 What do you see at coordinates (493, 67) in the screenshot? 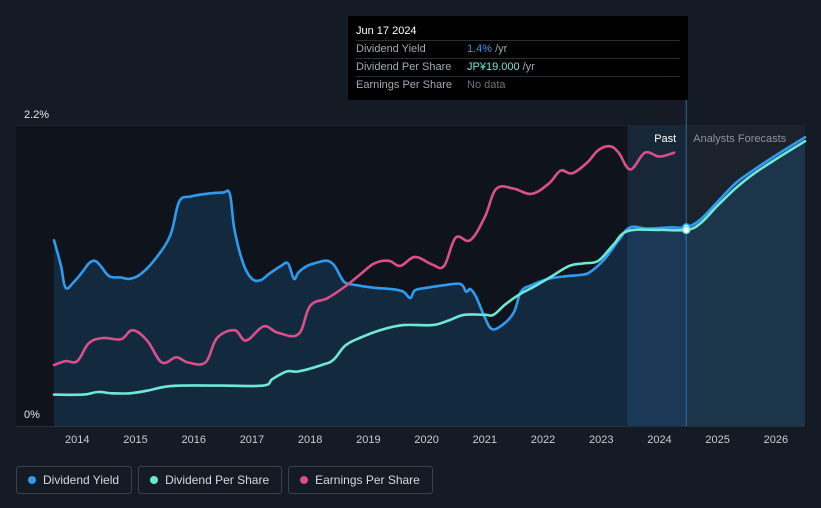
I see `tooltip-value: JP¥19.000` at bounding box center [493, 67].